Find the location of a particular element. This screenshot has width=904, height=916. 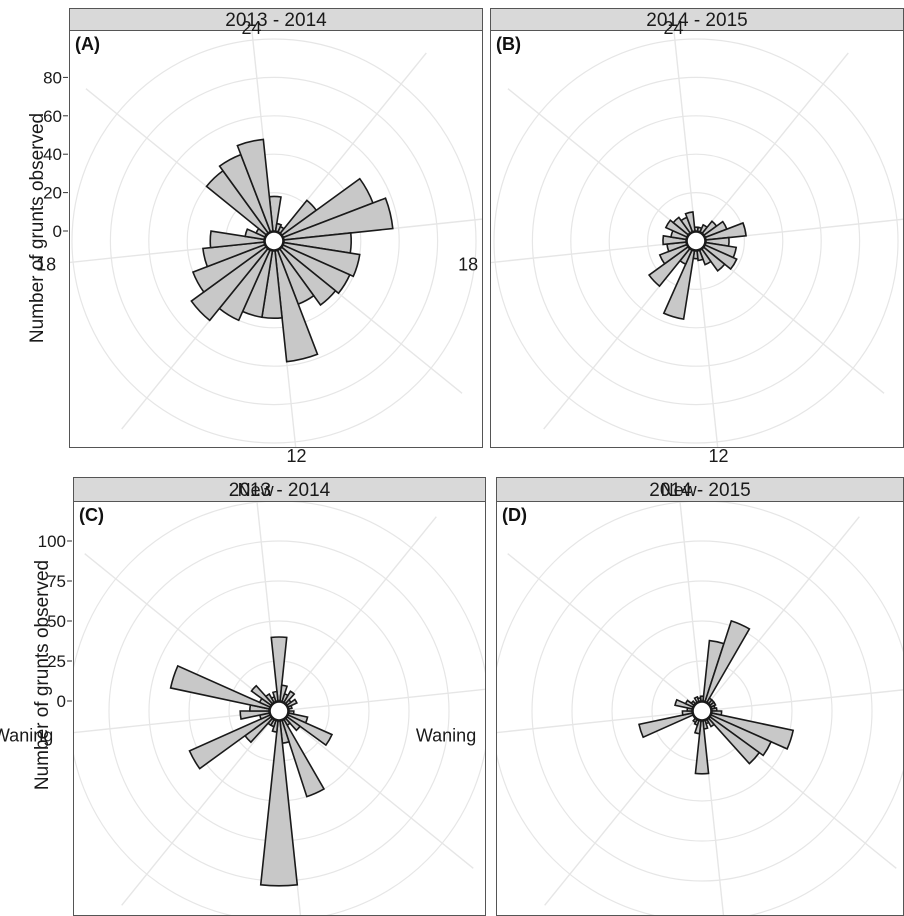

center-hole-d is located at coordinates (702, 711).